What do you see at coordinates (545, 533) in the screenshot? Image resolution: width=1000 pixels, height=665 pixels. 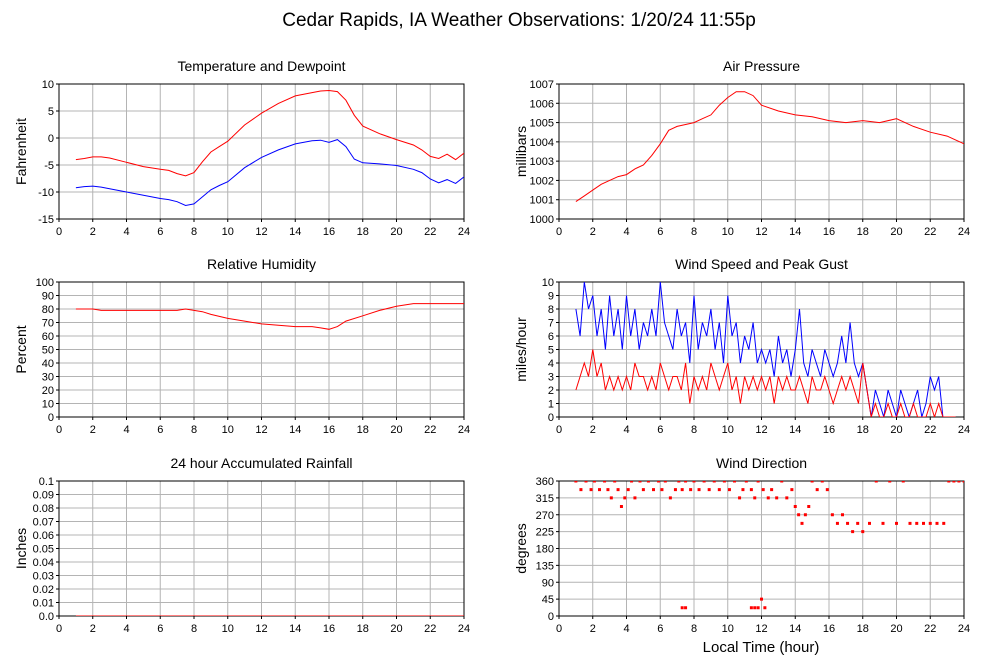 I see `y-tick-label: 225` at bounding box center [545, 533].